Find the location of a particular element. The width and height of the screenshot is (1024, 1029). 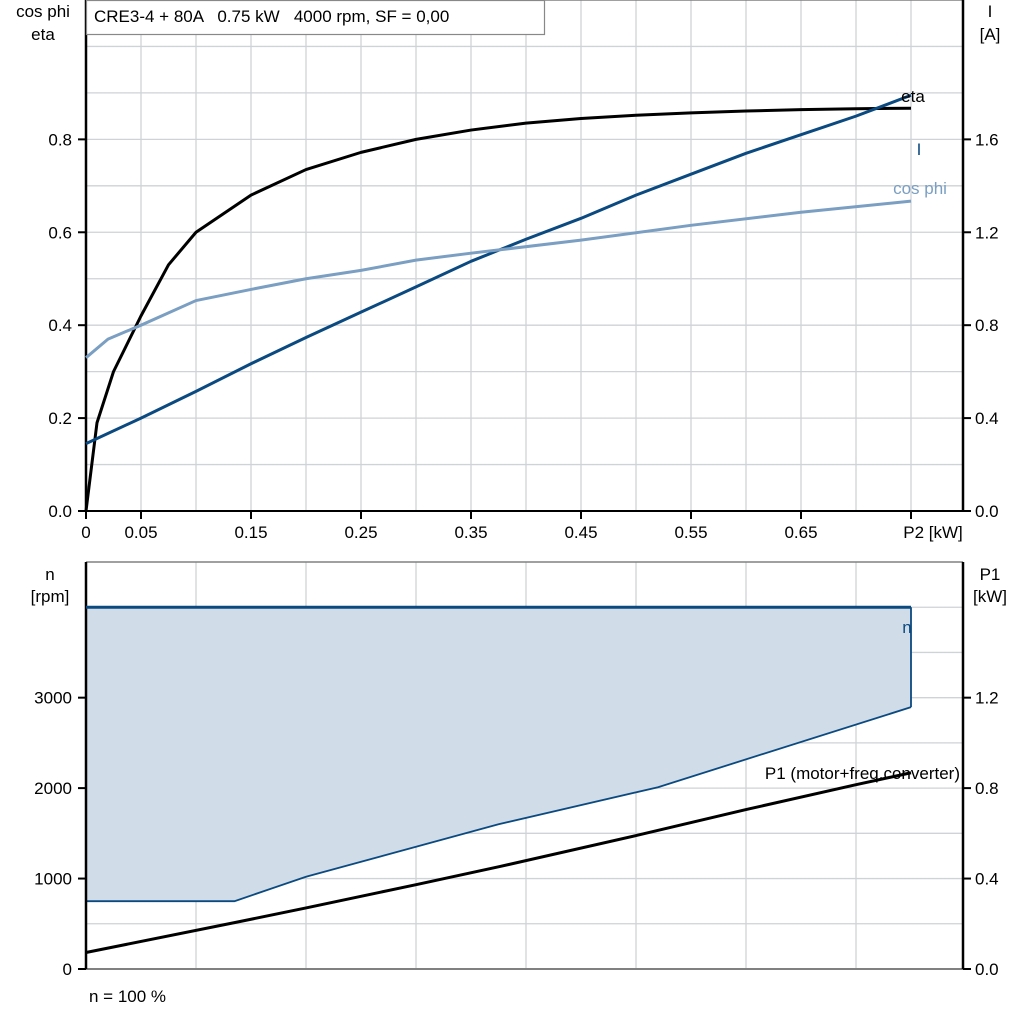

right-y-tick-label: 1.6 is located at coordinates (987, 139).